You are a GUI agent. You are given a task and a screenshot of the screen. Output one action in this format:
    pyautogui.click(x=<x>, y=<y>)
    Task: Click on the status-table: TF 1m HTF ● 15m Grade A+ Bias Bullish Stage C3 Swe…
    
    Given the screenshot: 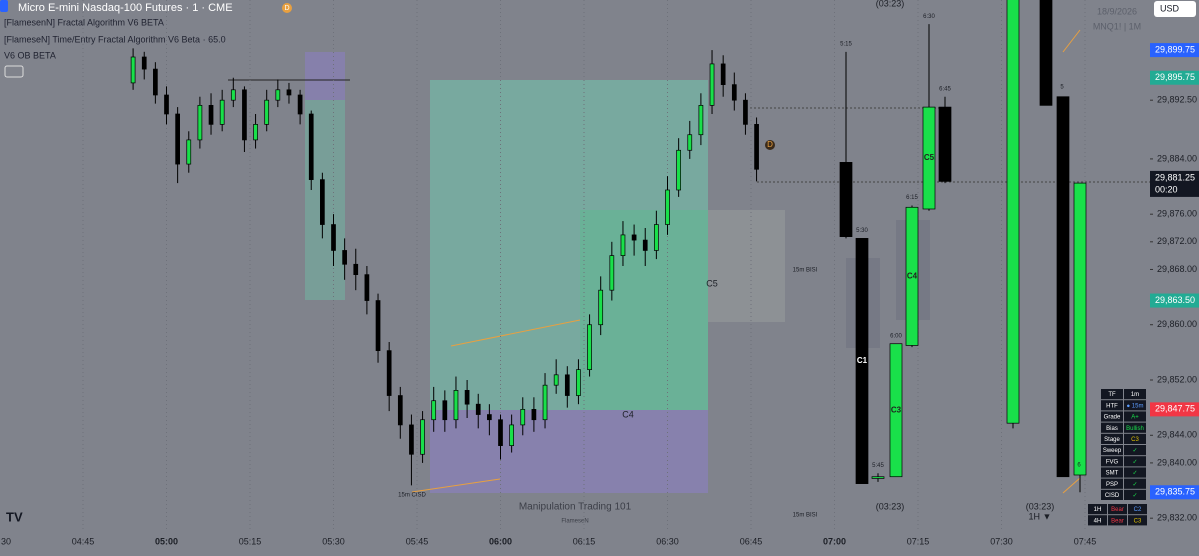 What is the action you would take?
    pyautogui.click(x=1117, y=457)
    